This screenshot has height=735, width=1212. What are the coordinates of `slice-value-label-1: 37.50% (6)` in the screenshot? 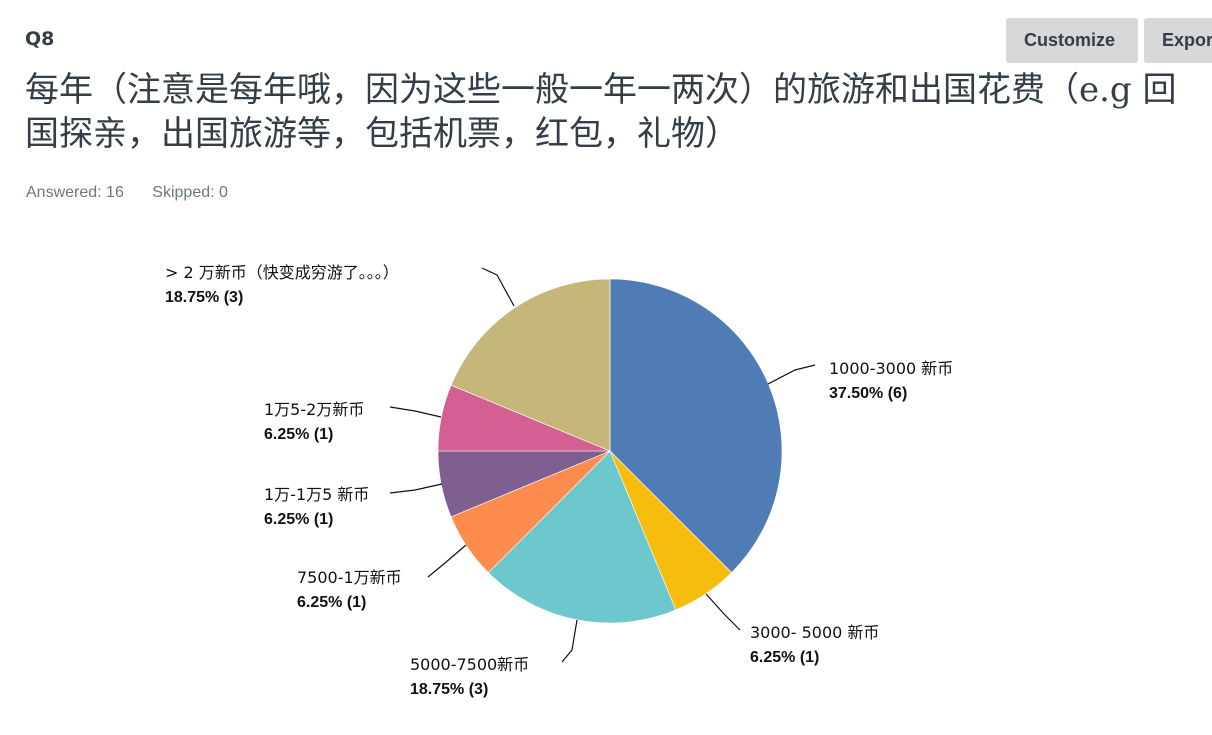 It's located at (868, 393).